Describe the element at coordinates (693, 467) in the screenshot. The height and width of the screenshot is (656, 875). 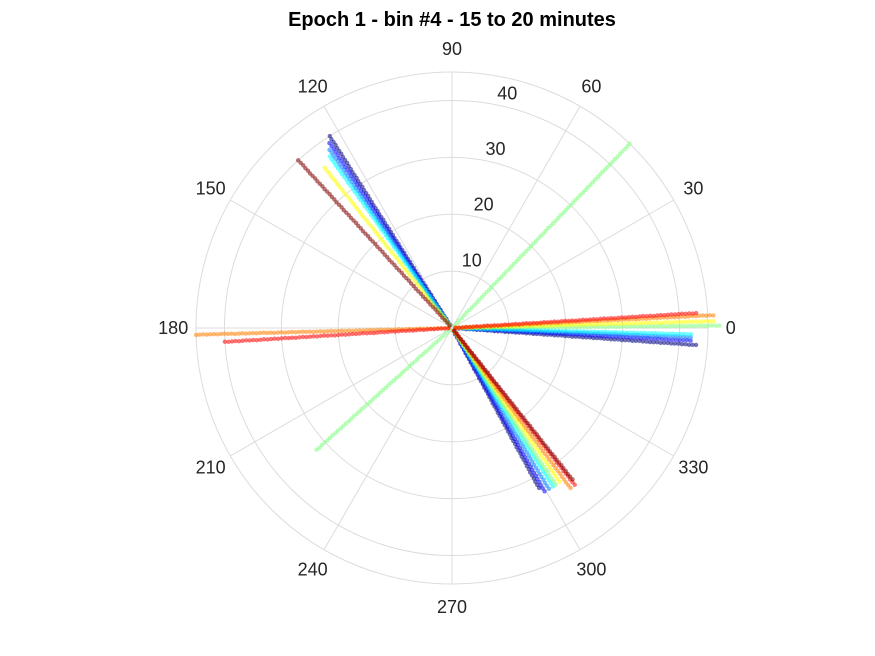
I see `theta-tick-label-330: 330` at that location.